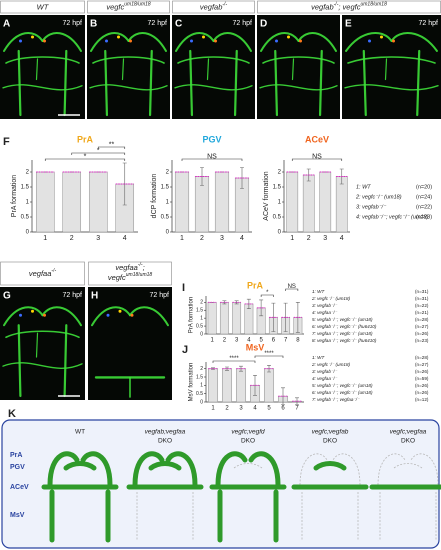  What do you see at coordinates (263, 24) in the screenshot?
I see `panel-letter: D` at bounding box center [263, 24].